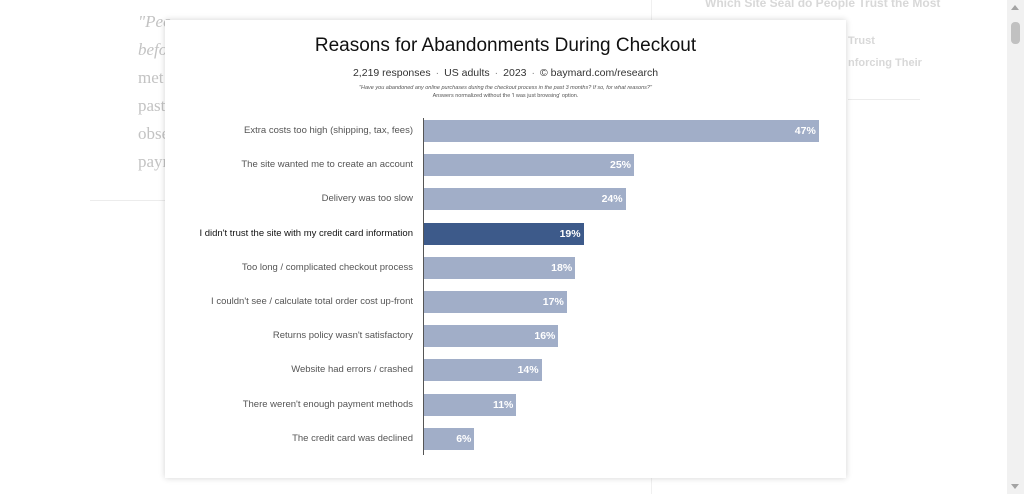  Describe the element at coordinates (885, 63) in the screenshot. I see `sidebar-article-link: nforcing Their` at that location.